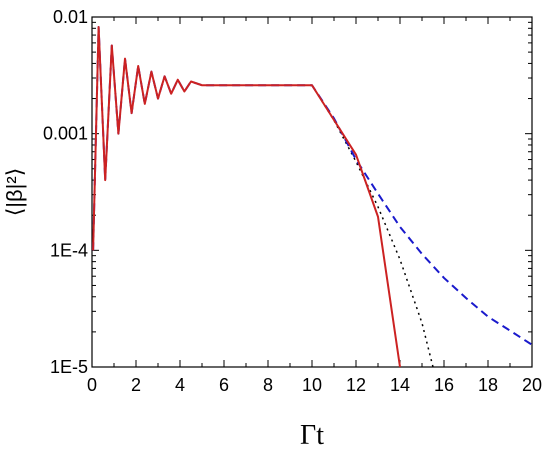  Describe the element at coordinates (69, 250) in the screenshot. I see `y-tick-label: 1E-4` at that location.